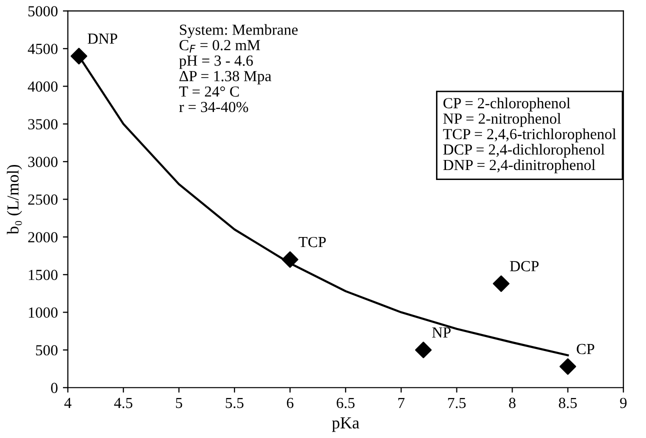  Describe the element at coordinates (43, 86) in the screenshot. I see `y-tick-label: 4000` at that location.